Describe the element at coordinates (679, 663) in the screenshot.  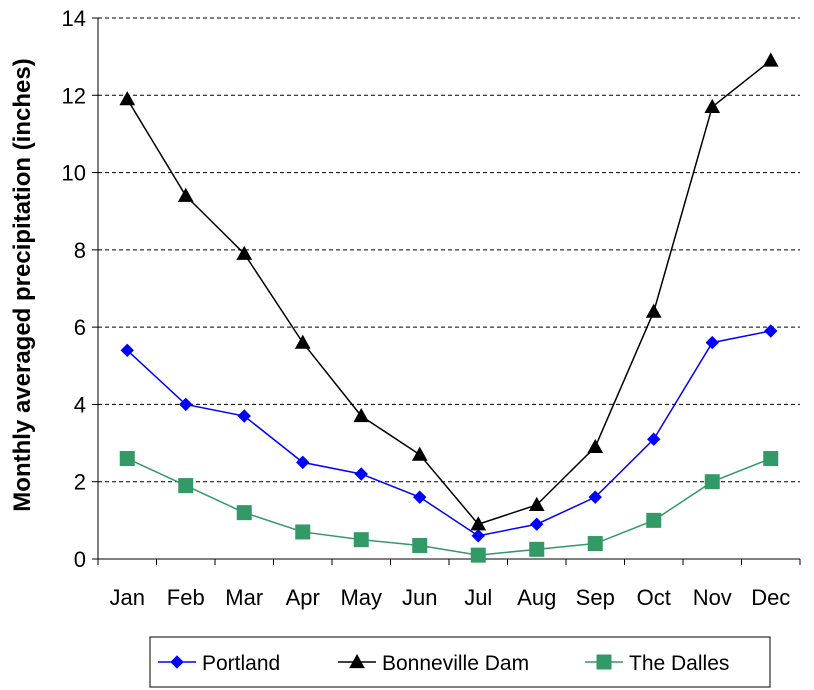
I see `legend-label: The Dalles` at that location.